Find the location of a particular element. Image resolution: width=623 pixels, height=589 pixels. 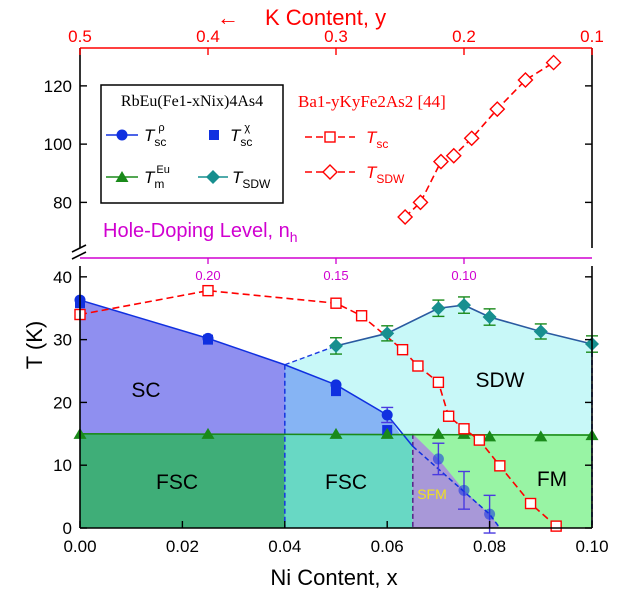

legend-ba-tsc-marker is located at coordinates (330, 137).